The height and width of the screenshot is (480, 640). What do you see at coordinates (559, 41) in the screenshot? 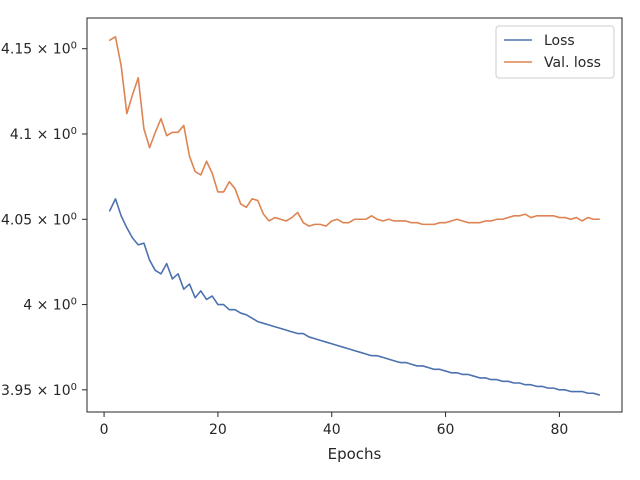
I see `legend-label: Loss` at bounding box center [559, 41].